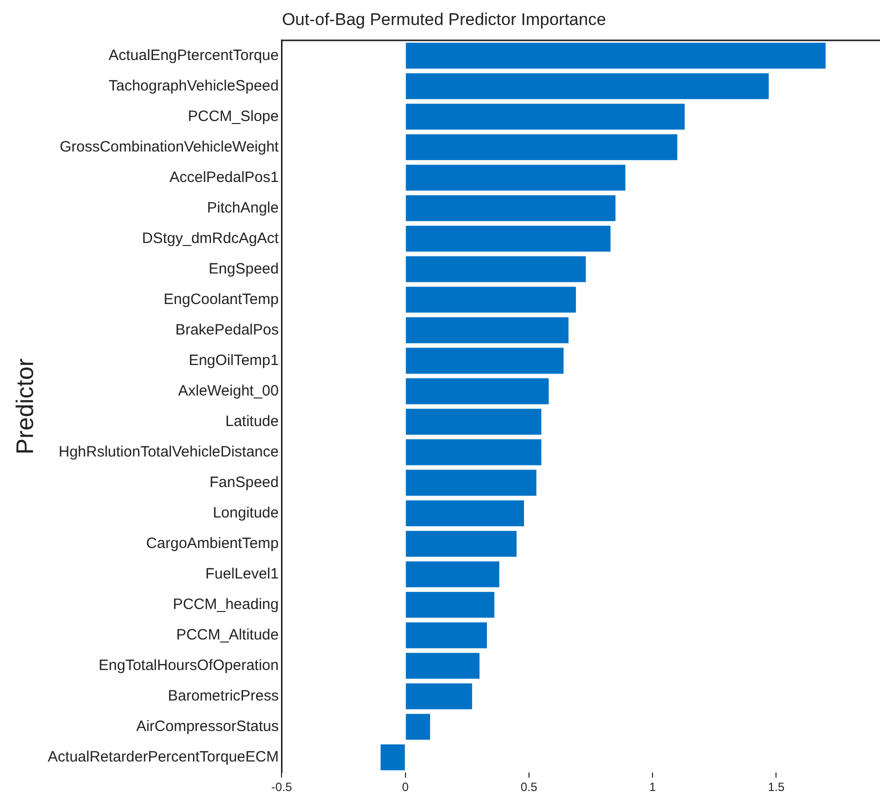  Describe the element at coordinates (652, 787) in the screenshot. I see `x-tick-label: 1` at that location.